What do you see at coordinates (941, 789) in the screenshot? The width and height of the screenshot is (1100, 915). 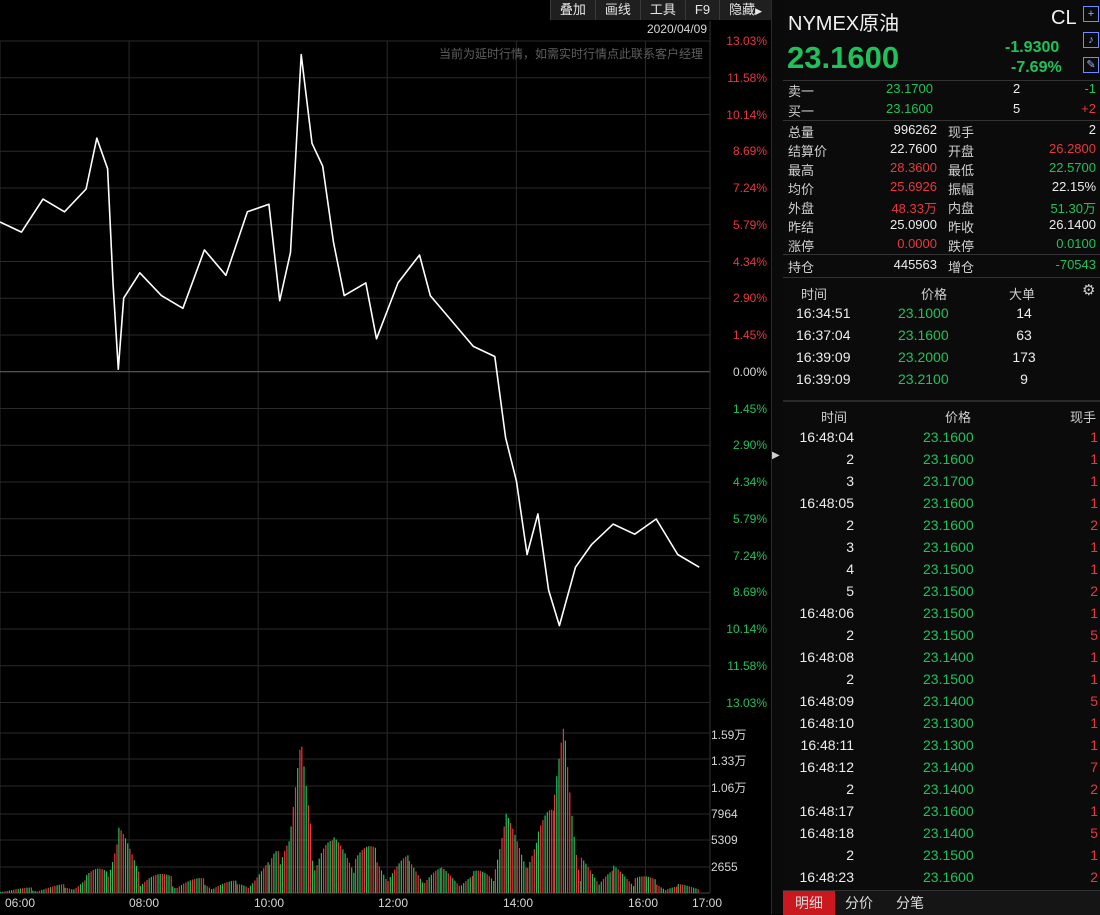 I see `tick-row: 2 23.1400 2` at bounding box center [941, 789].